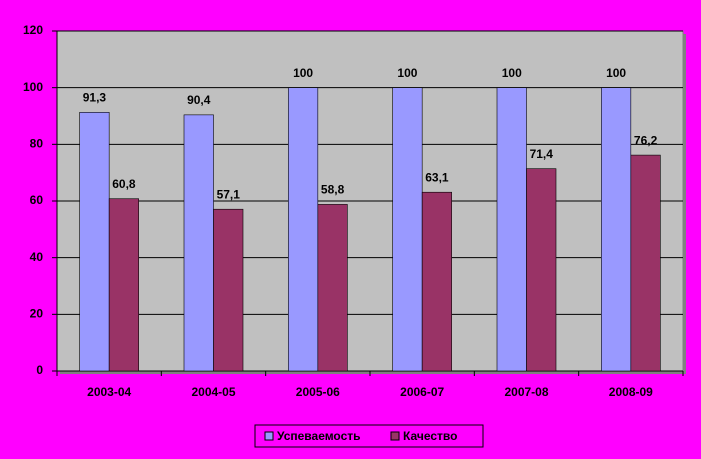 This screenshot has width=701, height=459. What do you see at coordinates (199, 100) in the screenshot?
I see `value-label: 90,4` at bounding box center [199, 100].